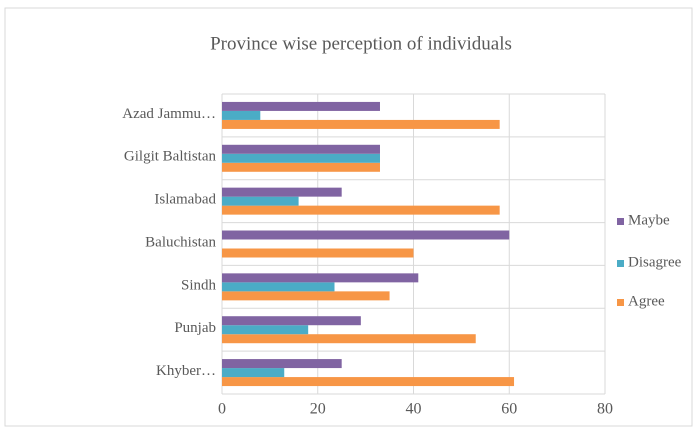  What do you see at coordinates (605, 409) in the screenshot?
I see `x-tick-label: 80` at bounding box center [605, 409].